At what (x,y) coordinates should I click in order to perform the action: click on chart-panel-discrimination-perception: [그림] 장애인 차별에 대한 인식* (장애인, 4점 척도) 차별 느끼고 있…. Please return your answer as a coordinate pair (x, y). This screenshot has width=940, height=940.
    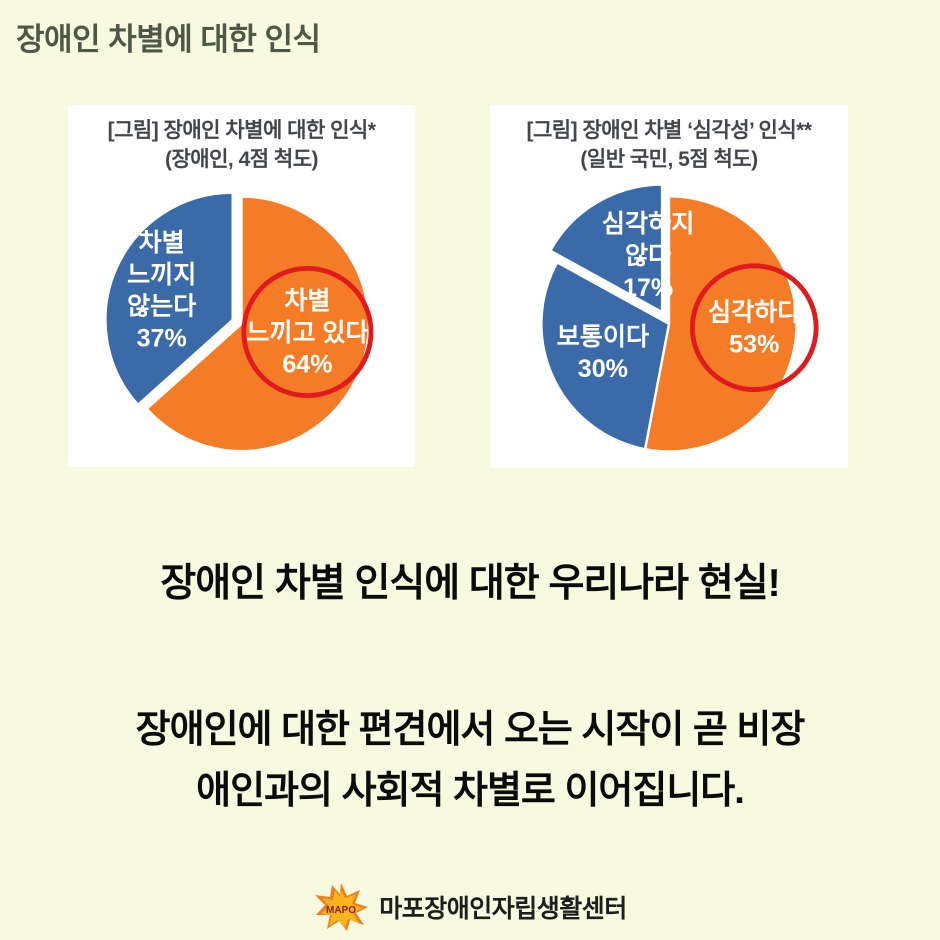
    Looking at the image, I should click on (241, 286).